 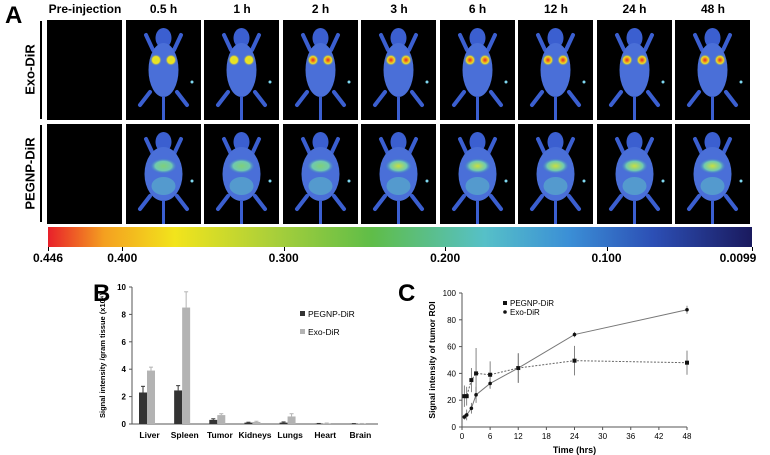 What do you see at coordinates (85, 9) in the screenshot?
I see `column-header: Pre-injection` at bounding box center [85, 9].